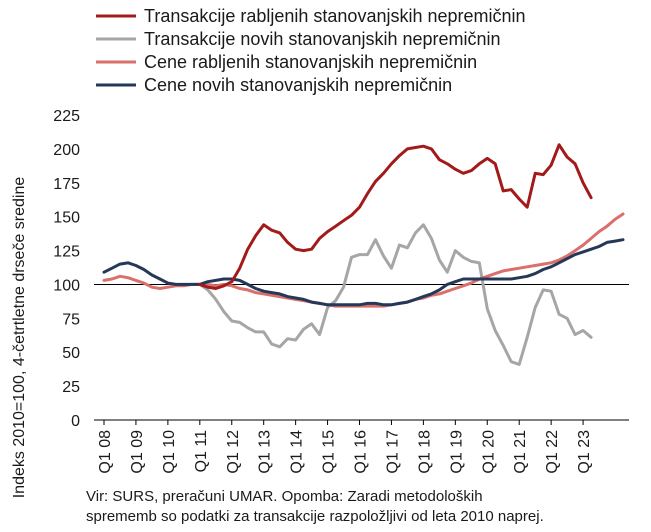  What do you see at coordinates (233, 452) in the screenshot?
I see `x-tick-label: Q1 12` at bounding box center [233, 452].